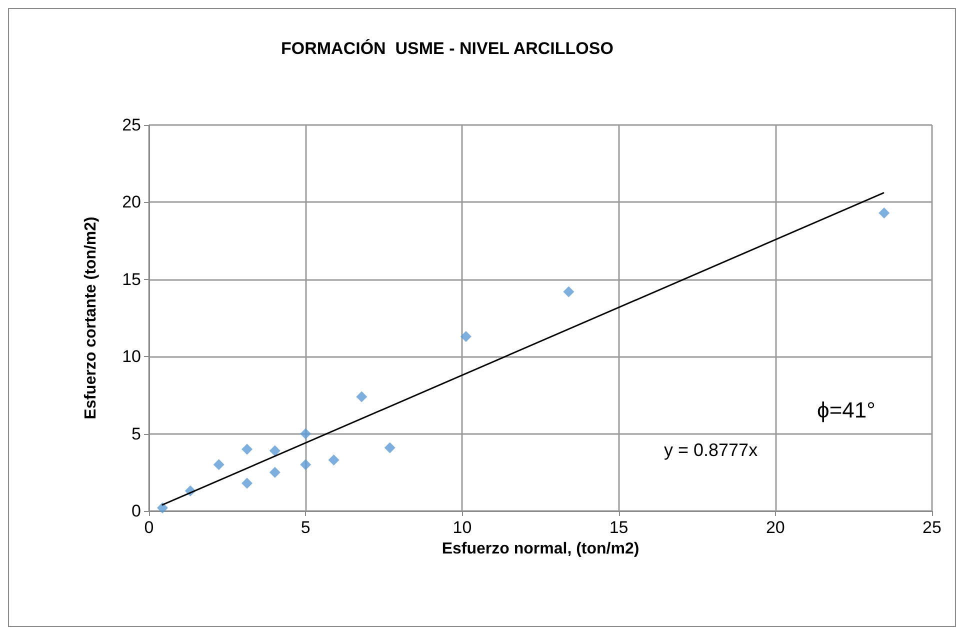  Describe the element at coordinates (462, 527) in the screenshot. I see `x-tick-label: 10` at that location.